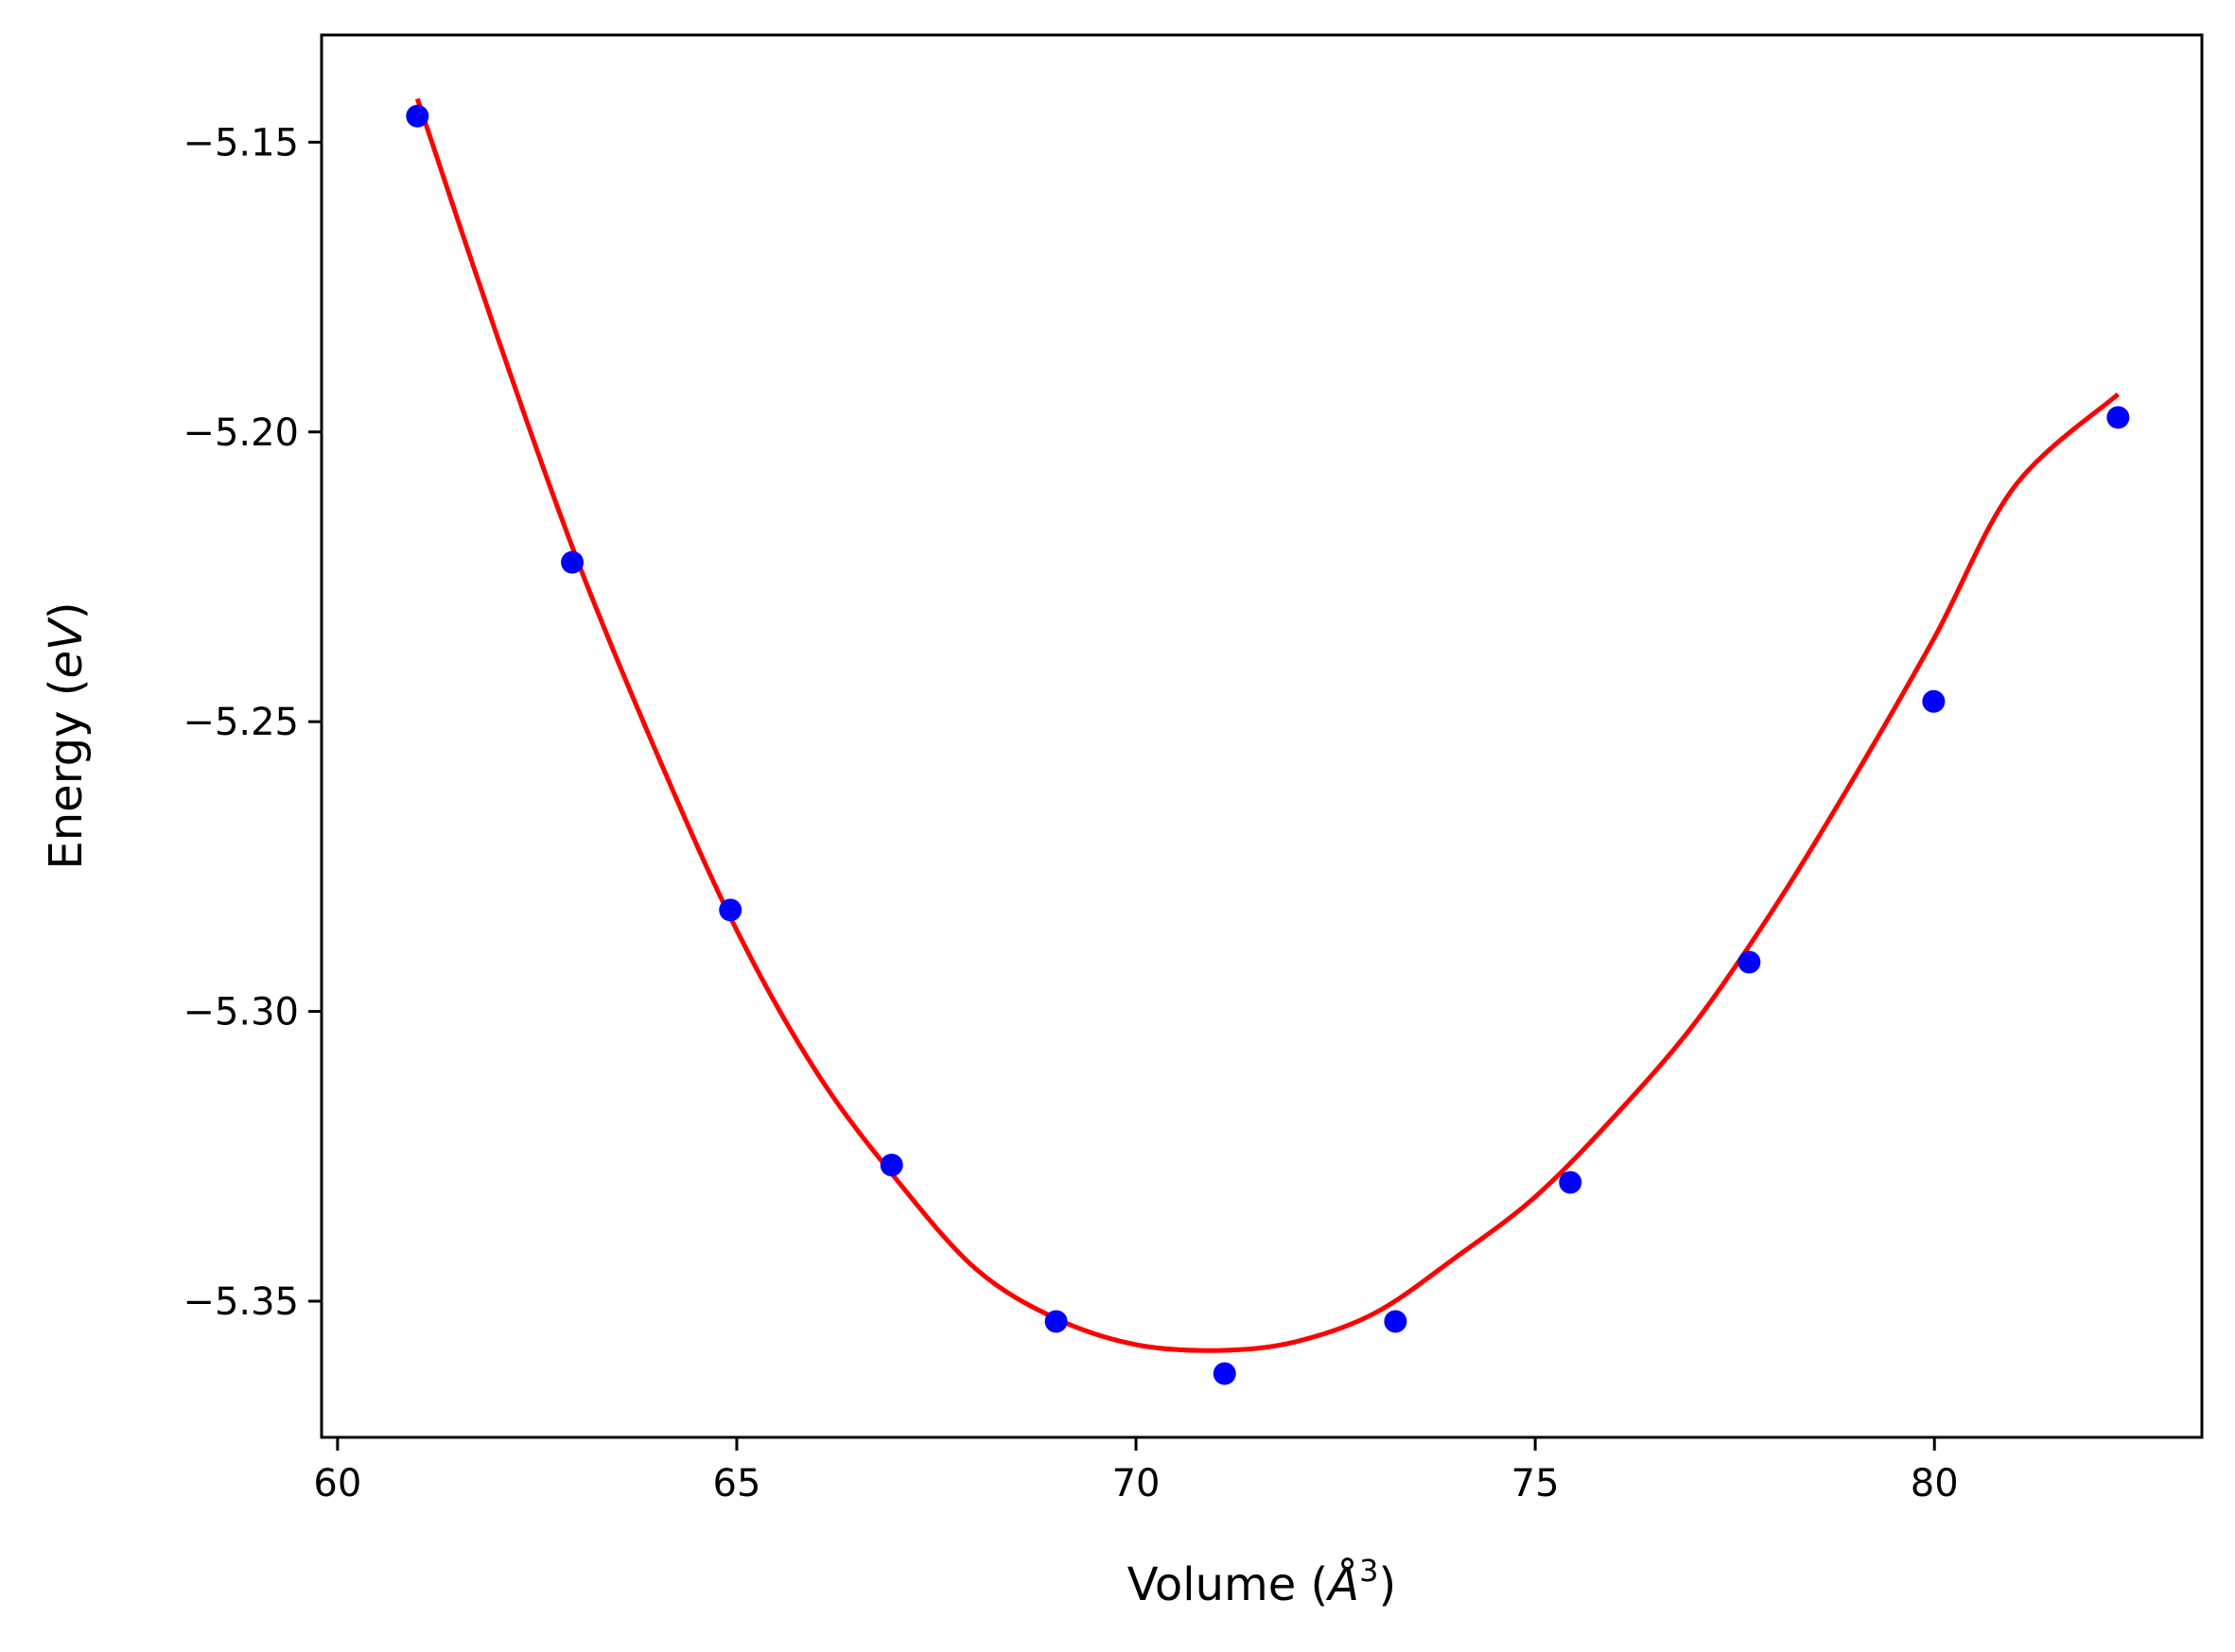 This screenshot has height=1652, width=2235. Describe the element at coordinates (241, 433) in the screenshot. I see `y-tick-label: −5.20` at that location.